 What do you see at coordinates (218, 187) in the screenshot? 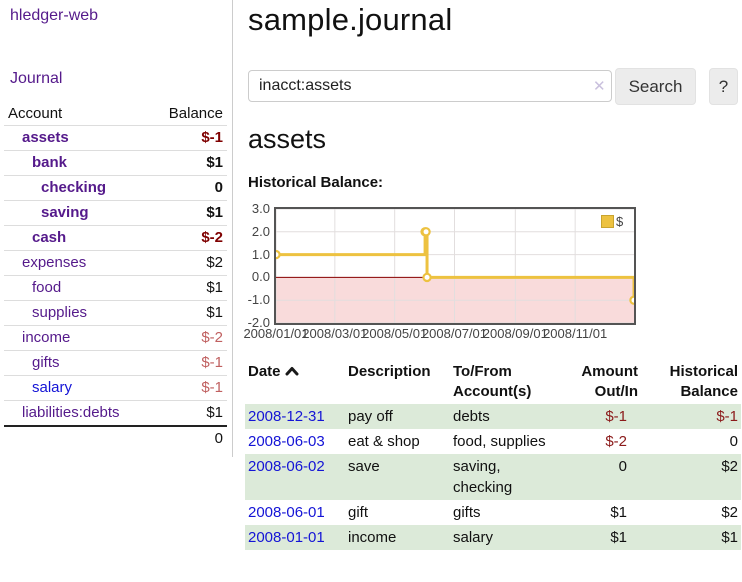
I see `account-balance: 0` at bounding box center [218, 187].